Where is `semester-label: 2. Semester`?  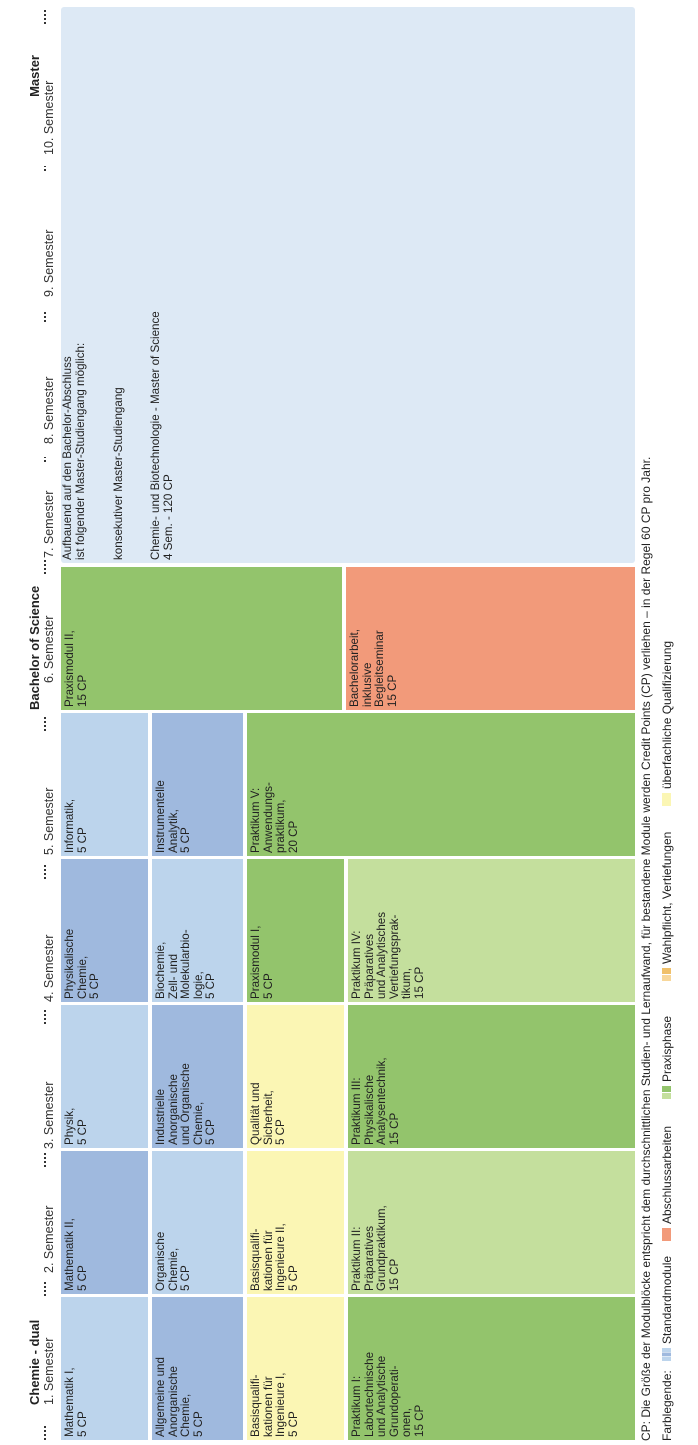 semester-label: 2. Semester is located at coordinates (49, 1239).